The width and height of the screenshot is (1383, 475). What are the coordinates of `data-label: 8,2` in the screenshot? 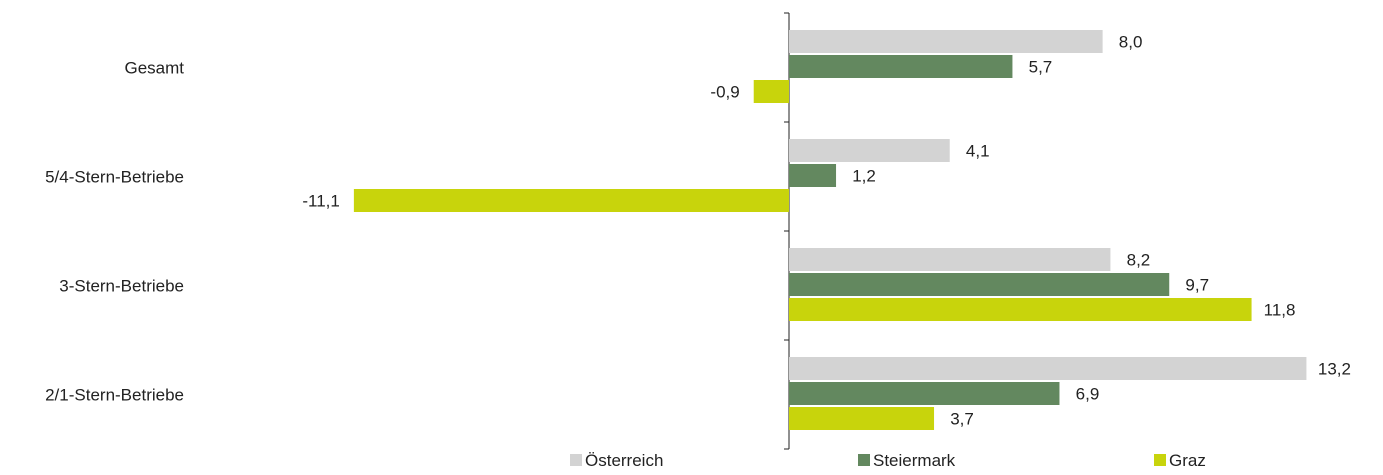 It's located at (1139, 260).